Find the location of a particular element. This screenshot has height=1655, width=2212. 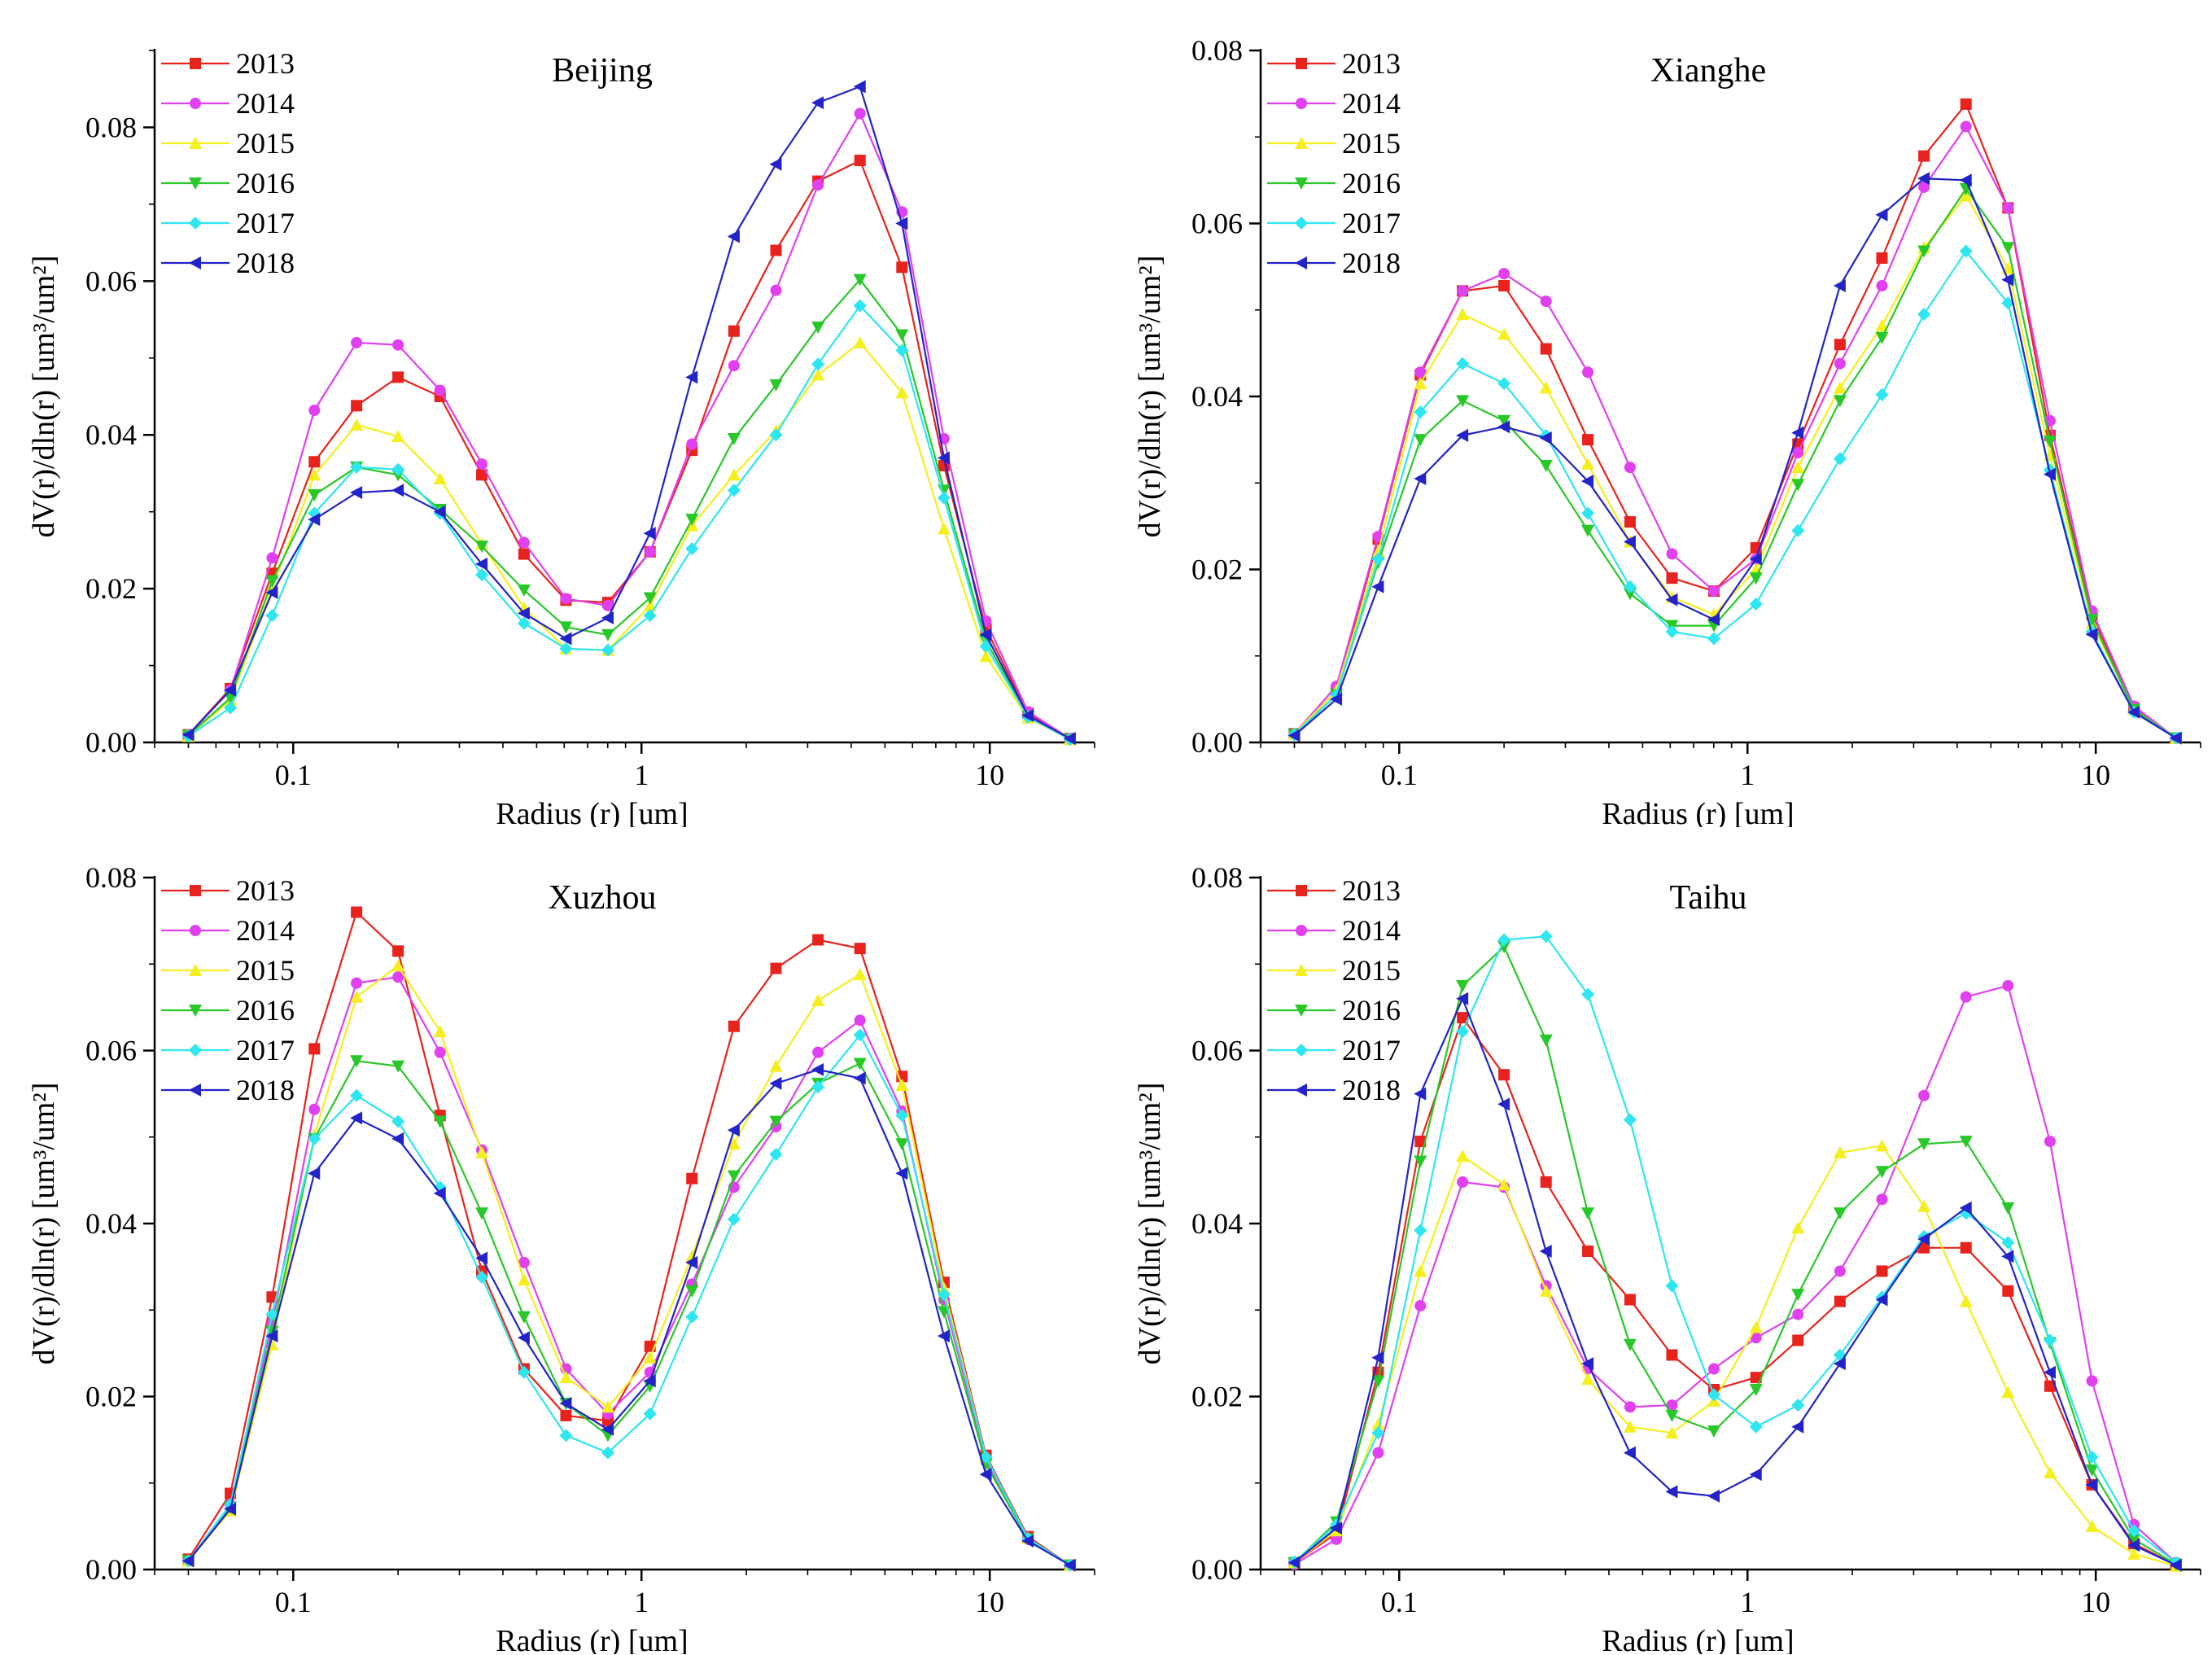

y-tick-label: 0.02 is located at coordinates (111, 1397).